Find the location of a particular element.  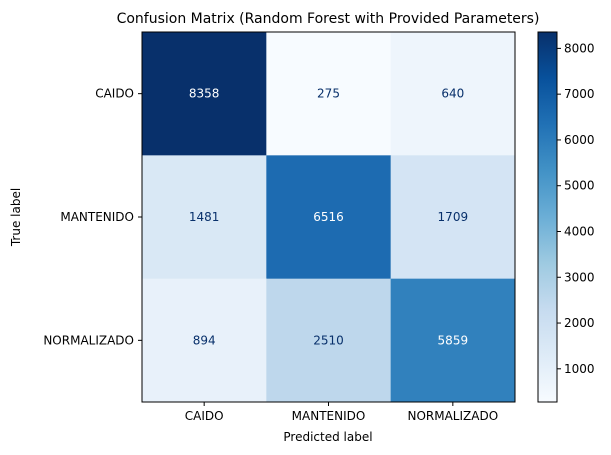

cell-value-label: 894 is located at coordinates (204, 340).